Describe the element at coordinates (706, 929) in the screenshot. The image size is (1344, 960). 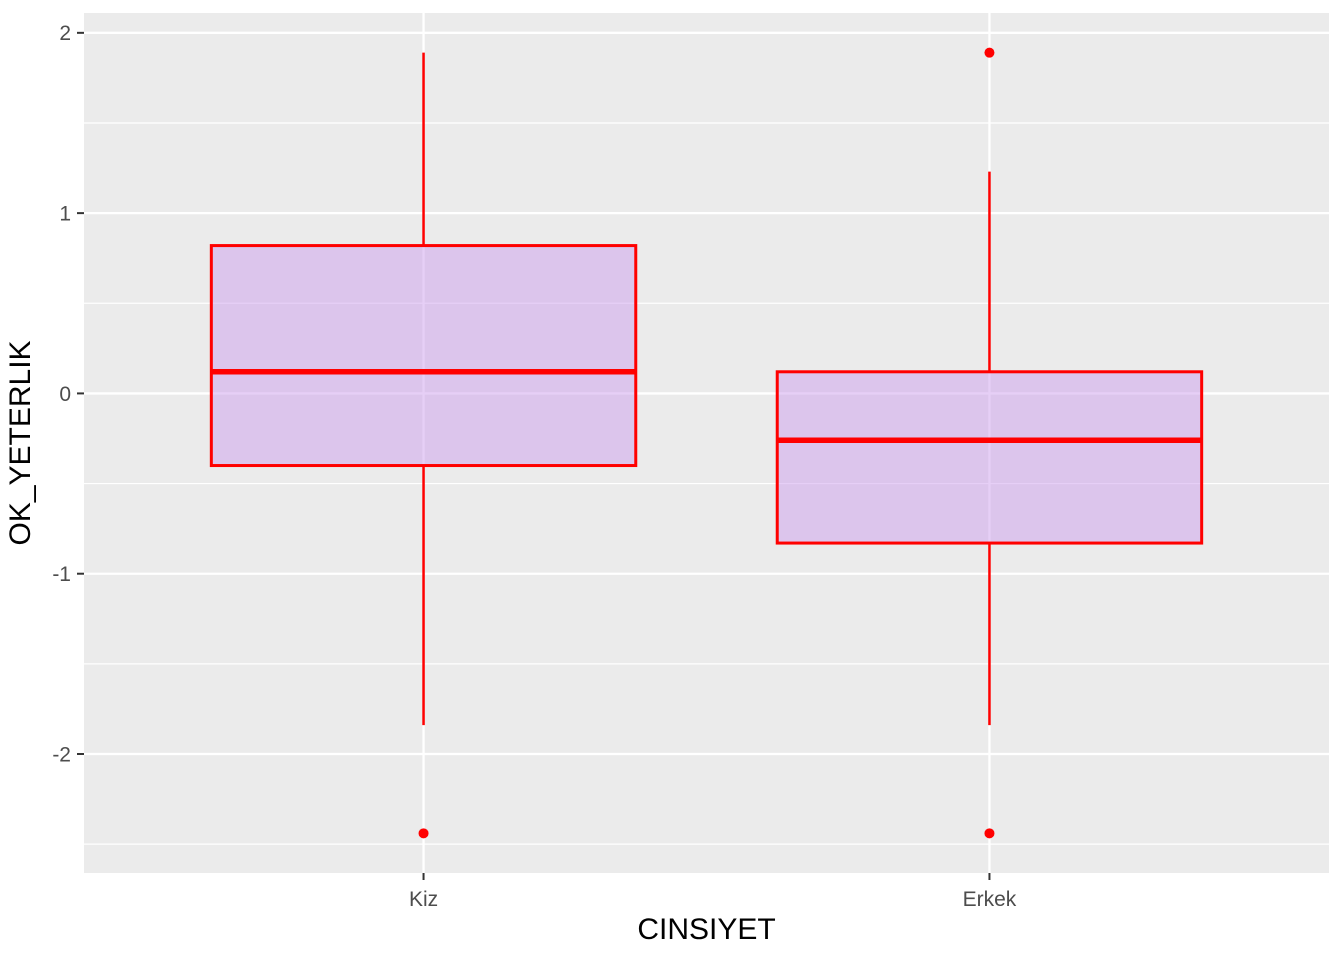
I see `x-axis-title: CINSIYET` at that location.